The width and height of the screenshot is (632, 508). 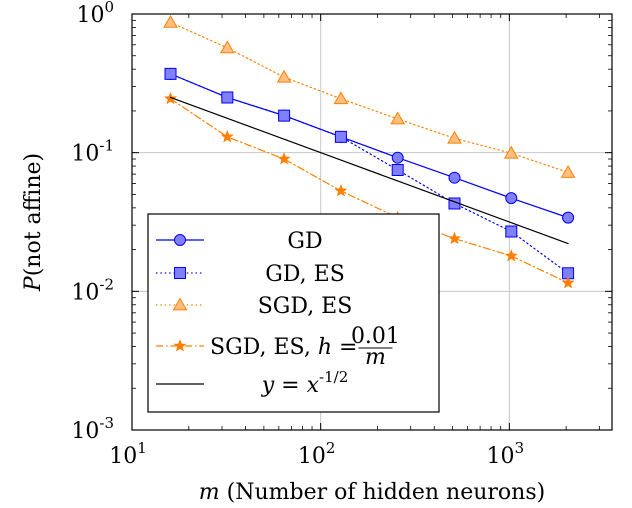 What do you see at coordinates (95, 14) in the screenshot?
I see `y-tick-label: 10⁰` at bounding box center [95, 14].